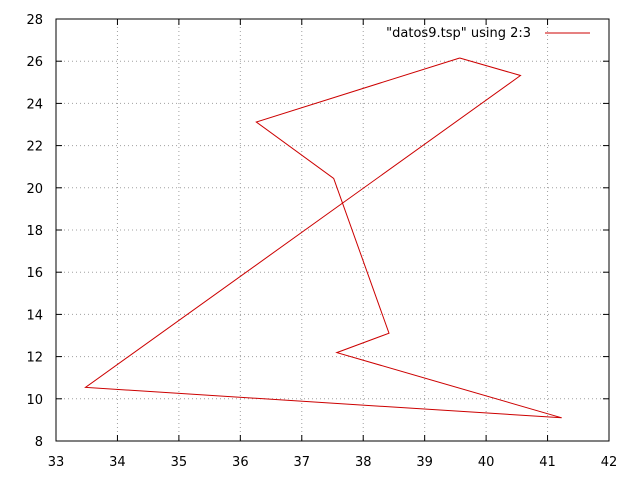 This screenshot has width=640, height=480. Describe the element at coordinates (34, 20) in the screenshot. I see `y-tick-label: 28` at that location.